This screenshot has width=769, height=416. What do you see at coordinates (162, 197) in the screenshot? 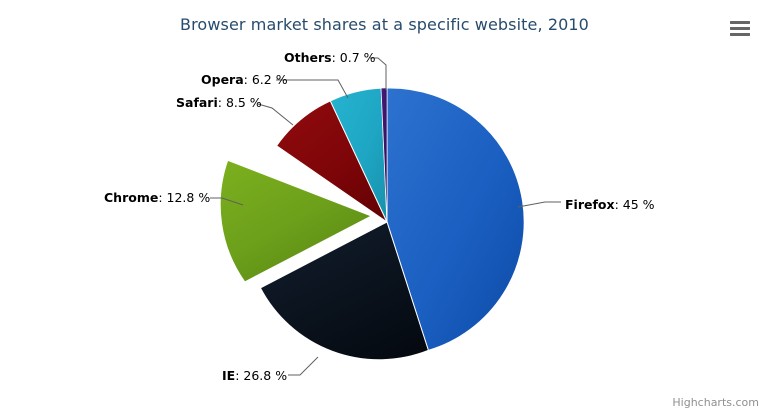
I see `data-label-chrome-sep: :` at bounding box center [162, 197].